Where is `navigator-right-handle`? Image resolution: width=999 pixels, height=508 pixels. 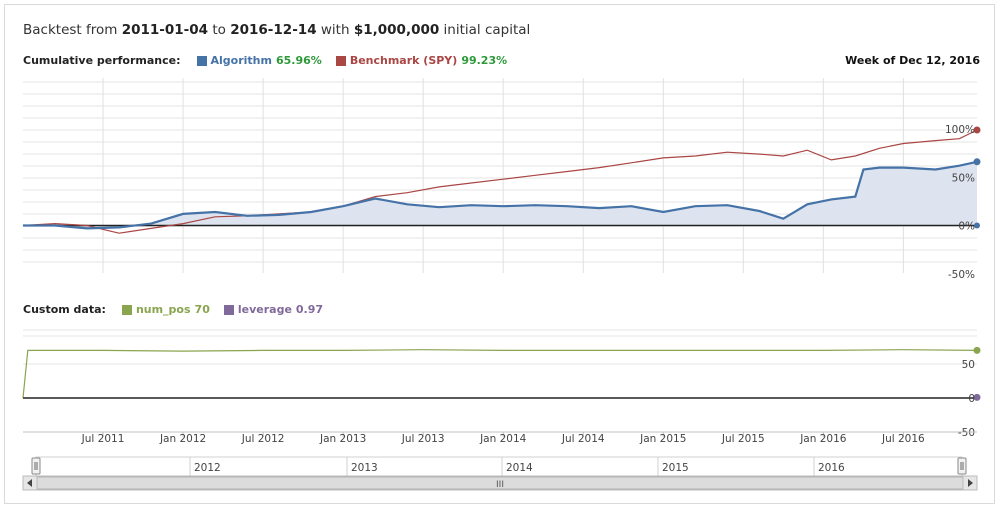
navigator-right-handle is located at coordinates (962, 466).